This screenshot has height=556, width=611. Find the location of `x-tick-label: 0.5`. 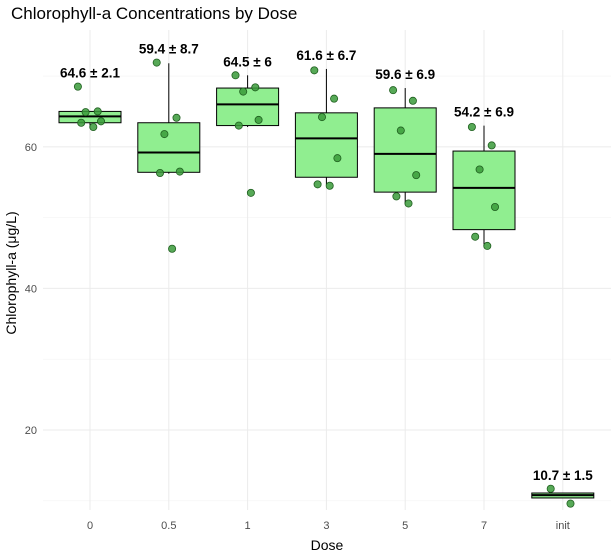

x-tick-label: 0.5 is located at coordinates (168, 526).